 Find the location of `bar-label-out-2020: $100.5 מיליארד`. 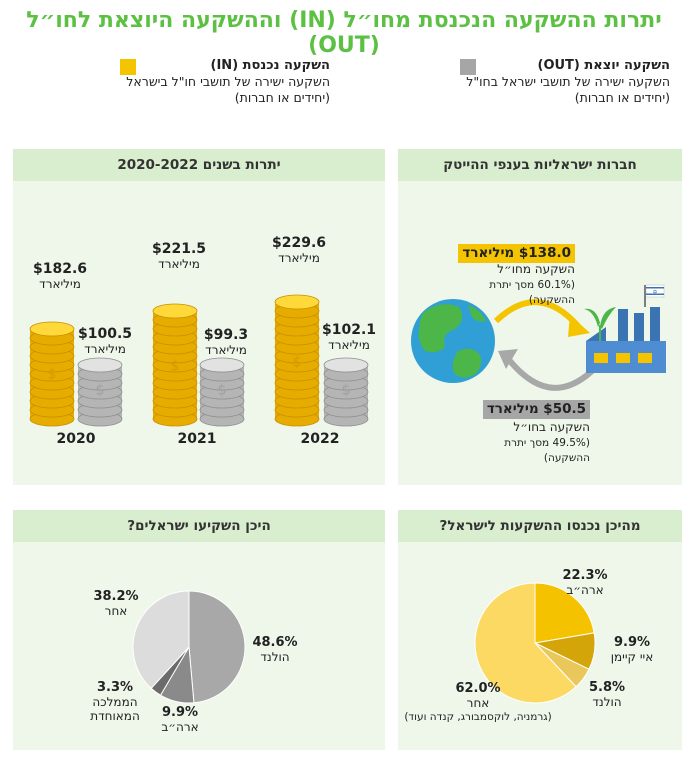

bar-label-out-2020: $100.5 מיליארד is located at coordinates (105, 342).